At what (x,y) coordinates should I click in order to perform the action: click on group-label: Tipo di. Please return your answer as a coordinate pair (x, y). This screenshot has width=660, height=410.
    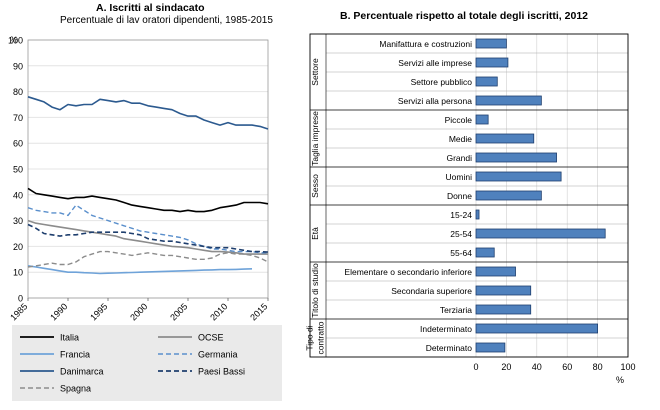
    Looking at the image, I should click on (310, 337).